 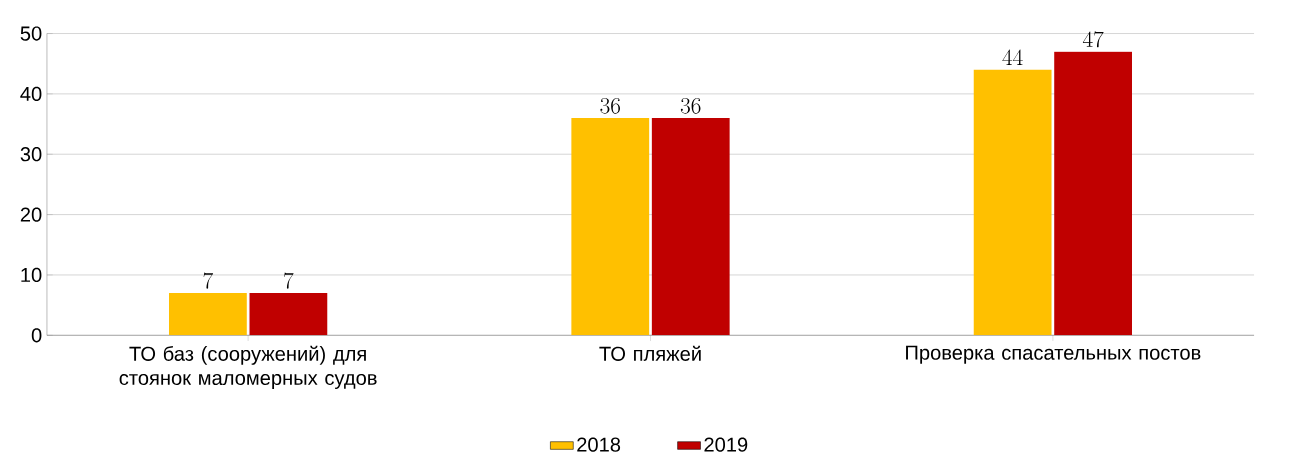 What do you see at coordinates (31, 33) in the screenshot?
I see `y-tick-label: 50` at bounding box center [31, 33].